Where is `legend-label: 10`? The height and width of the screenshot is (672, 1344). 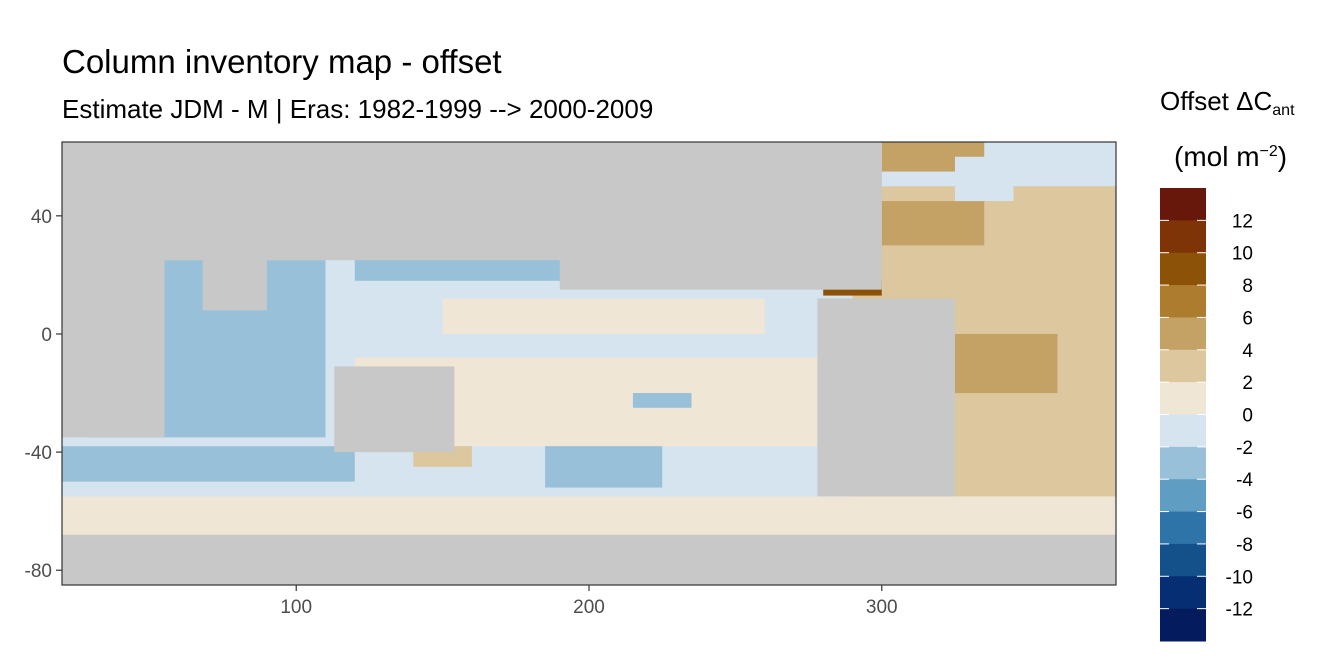
legend-label: 10 is located at coordinates (1242, 254).